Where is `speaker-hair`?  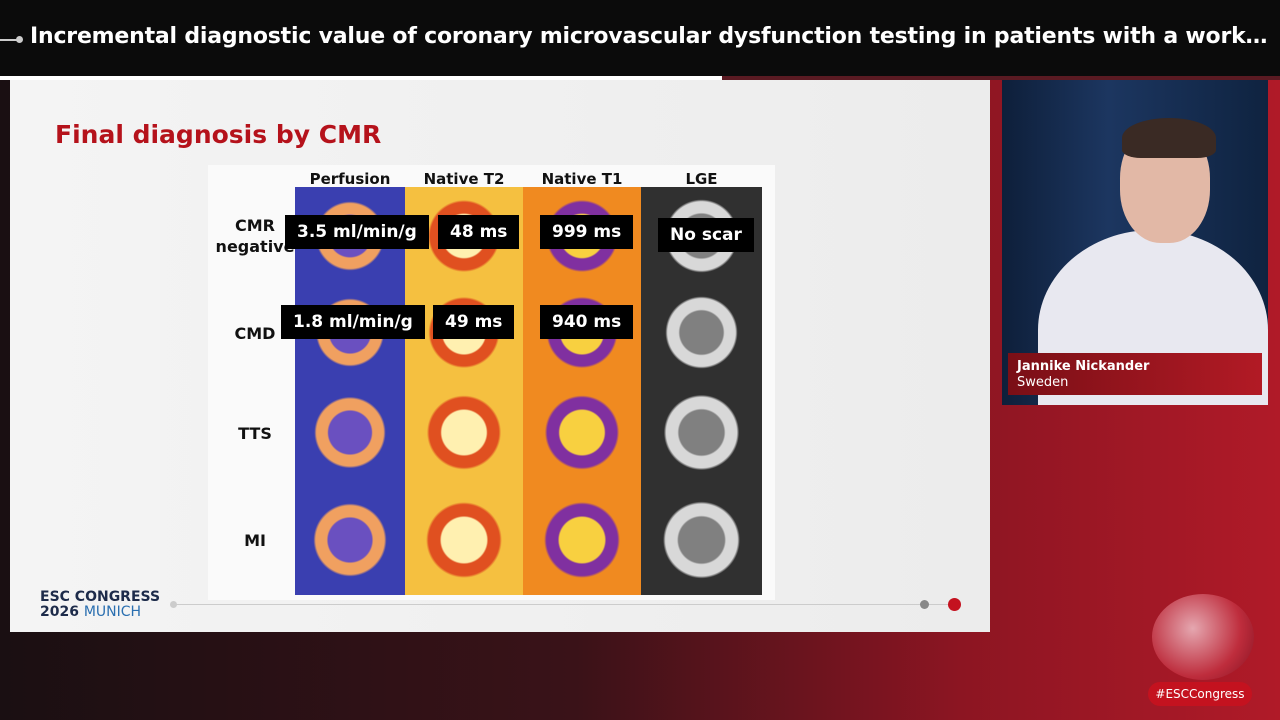
speaker-hair is located at coordinates (1169, 138).